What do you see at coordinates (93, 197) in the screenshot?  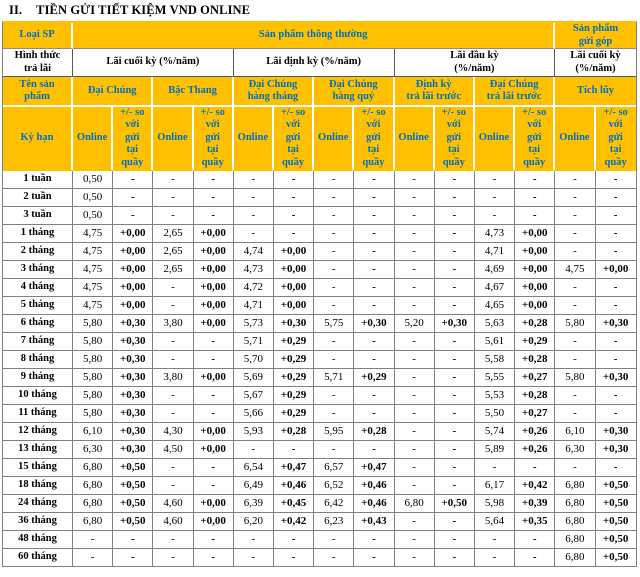 I see `rate-online-cell: 0,50` at bounding box center [93, 197].